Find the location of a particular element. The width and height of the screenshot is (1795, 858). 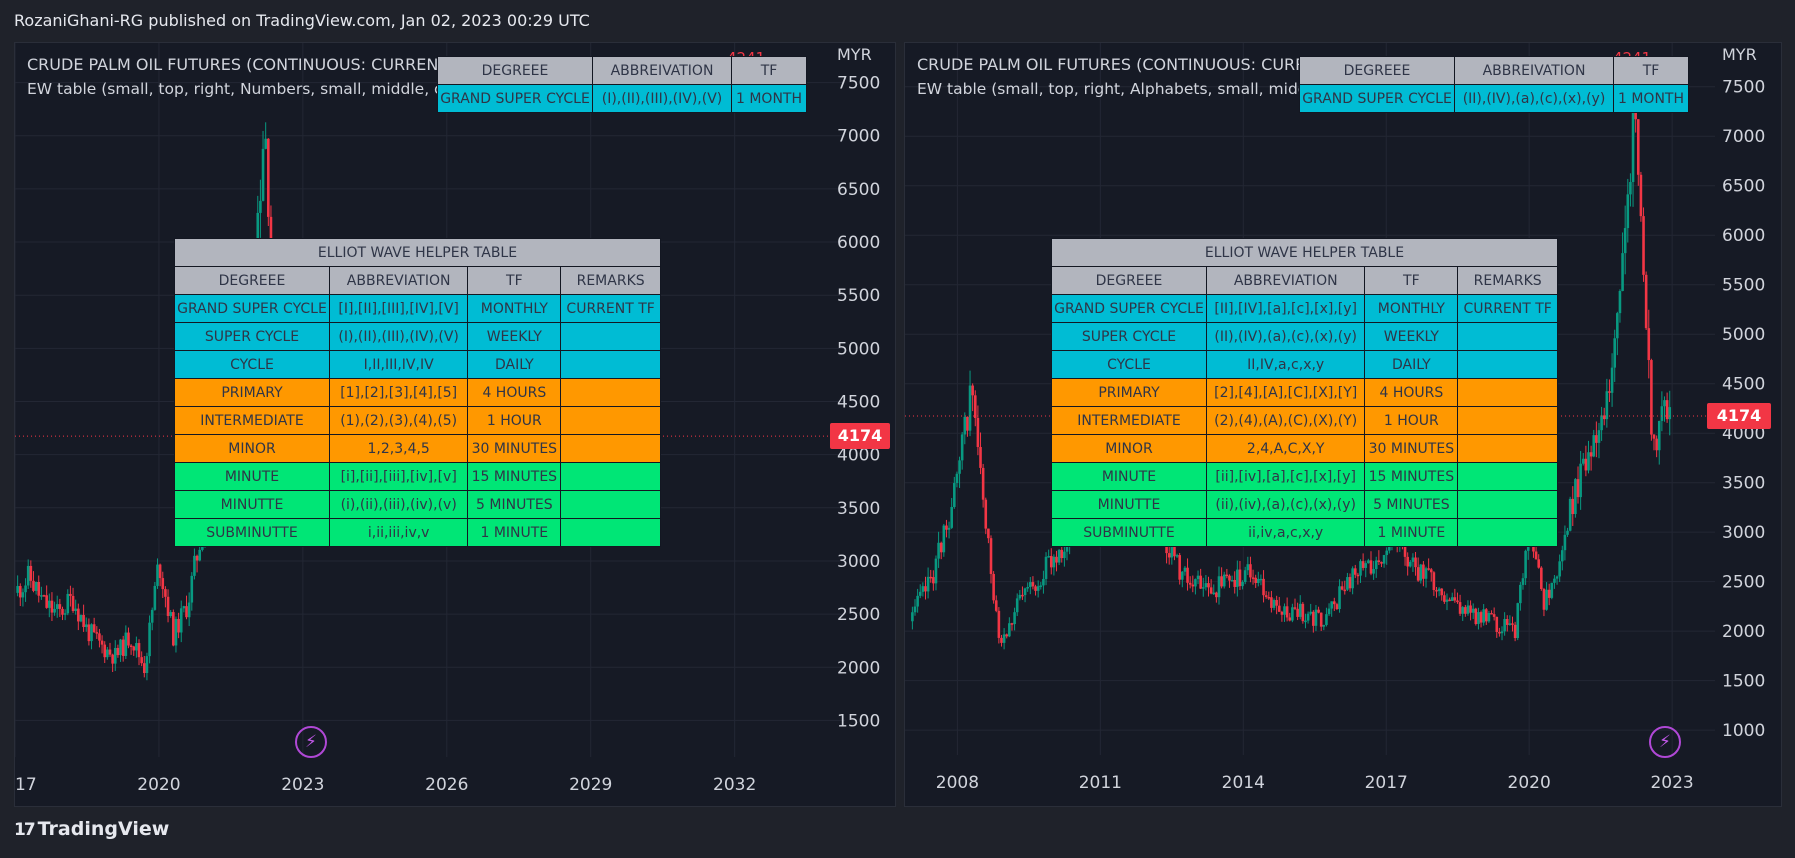

mini-cell-abbr: (II),(IV),(a),(c),(x),(y) is located at coordinates (1534, 98).